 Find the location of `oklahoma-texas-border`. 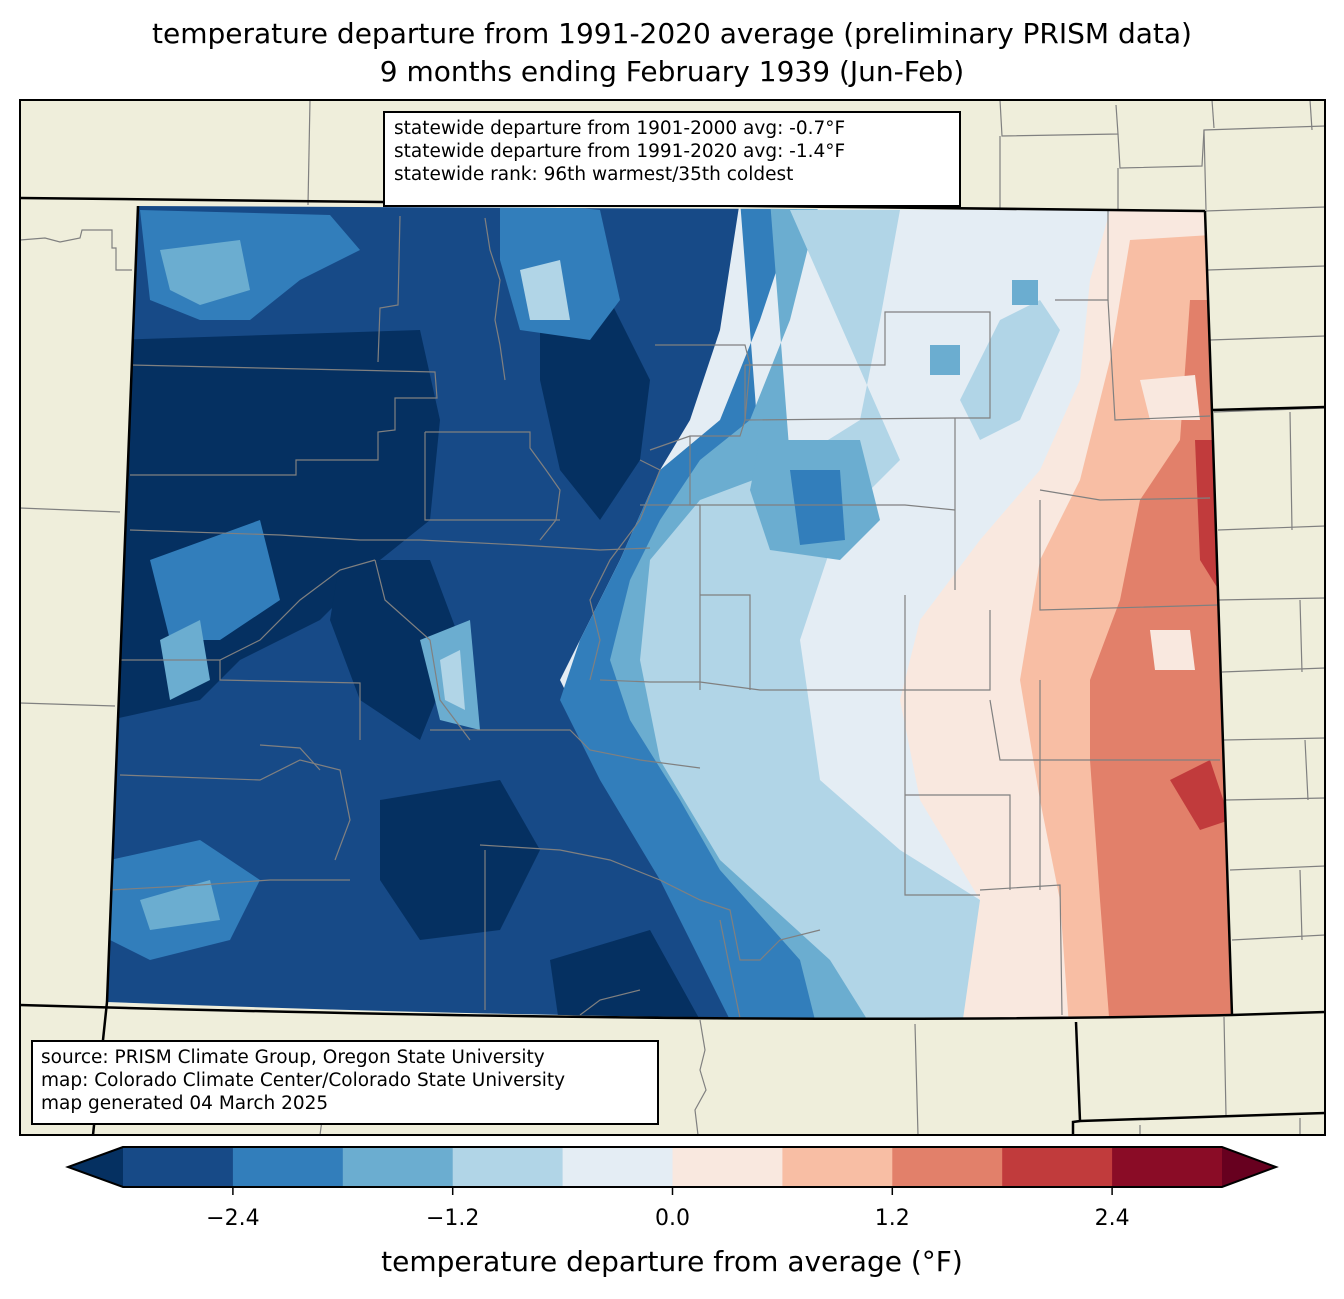

oklahoma-texas-border is located at coordinates (1198, 1078).